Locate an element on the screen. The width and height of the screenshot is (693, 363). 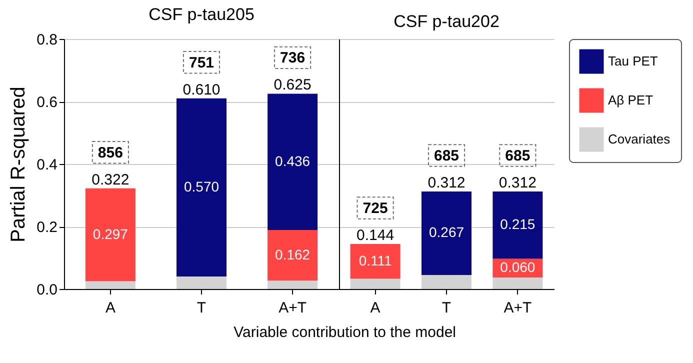
chart-title: CSF p-tau205 is located at coordinates (201, 14).